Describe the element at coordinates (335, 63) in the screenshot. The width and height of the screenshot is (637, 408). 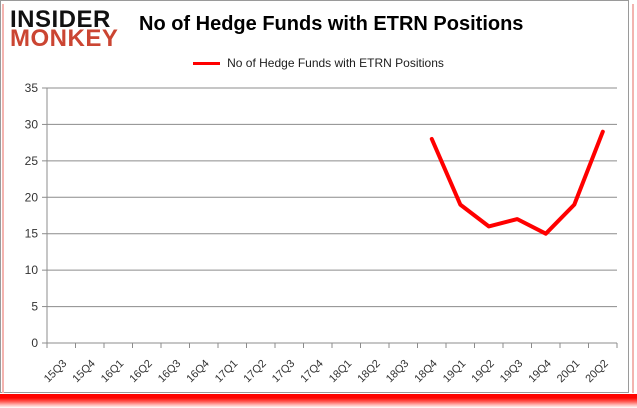
I see `legend-label: No of Hedge Funds with ETRN Positions` at that location.